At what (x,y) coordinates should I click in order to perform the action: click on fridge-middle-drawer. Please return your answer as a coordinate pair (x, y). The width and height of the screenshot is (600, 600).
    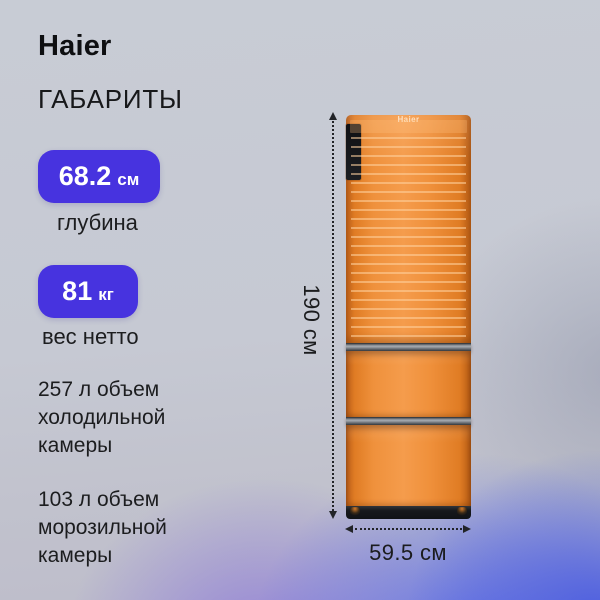
    Looking at the image, I should click on (408, 384).